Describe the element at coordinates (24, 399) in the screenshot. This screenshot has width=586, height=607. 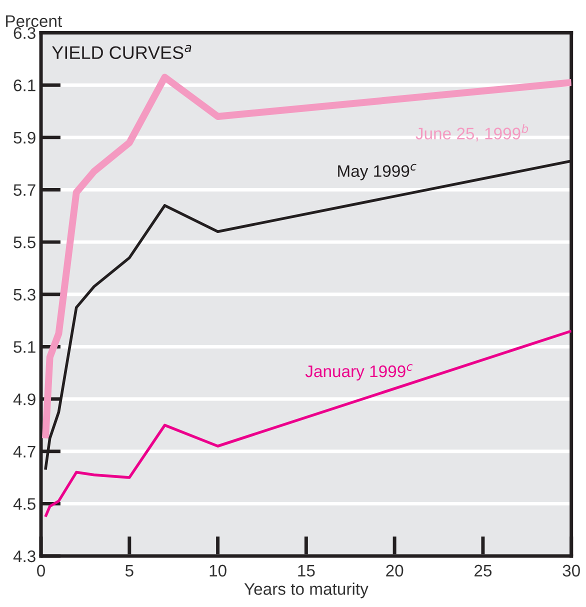
I see `y-tick-label: 4.9` at that location.